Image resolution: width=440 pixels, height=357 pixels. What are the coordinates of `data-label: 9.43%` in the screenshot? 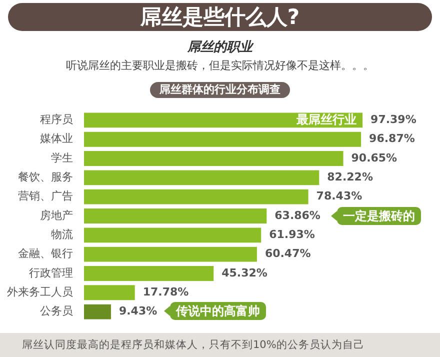 It's located at (138, 311).